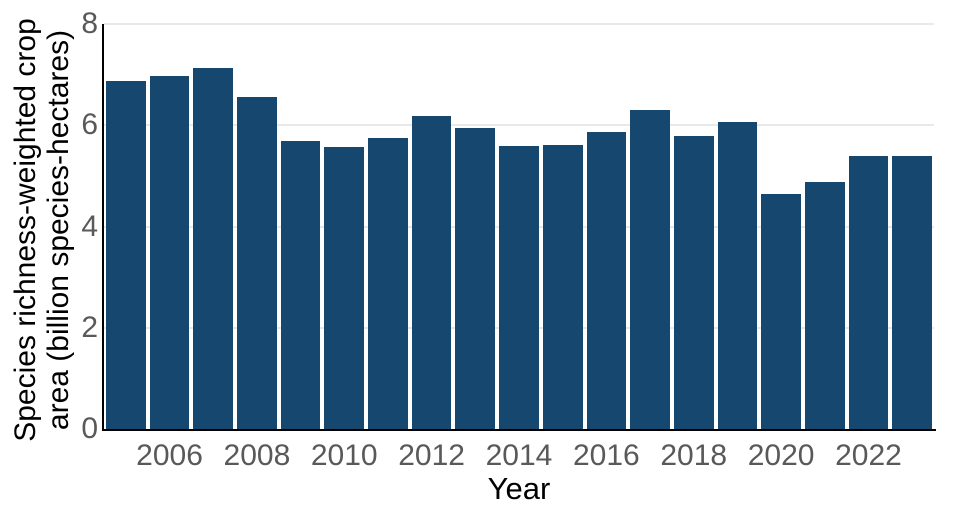 This screenshot has width=960, height=528. I want to click on y-axis-line, so click(103, 227).